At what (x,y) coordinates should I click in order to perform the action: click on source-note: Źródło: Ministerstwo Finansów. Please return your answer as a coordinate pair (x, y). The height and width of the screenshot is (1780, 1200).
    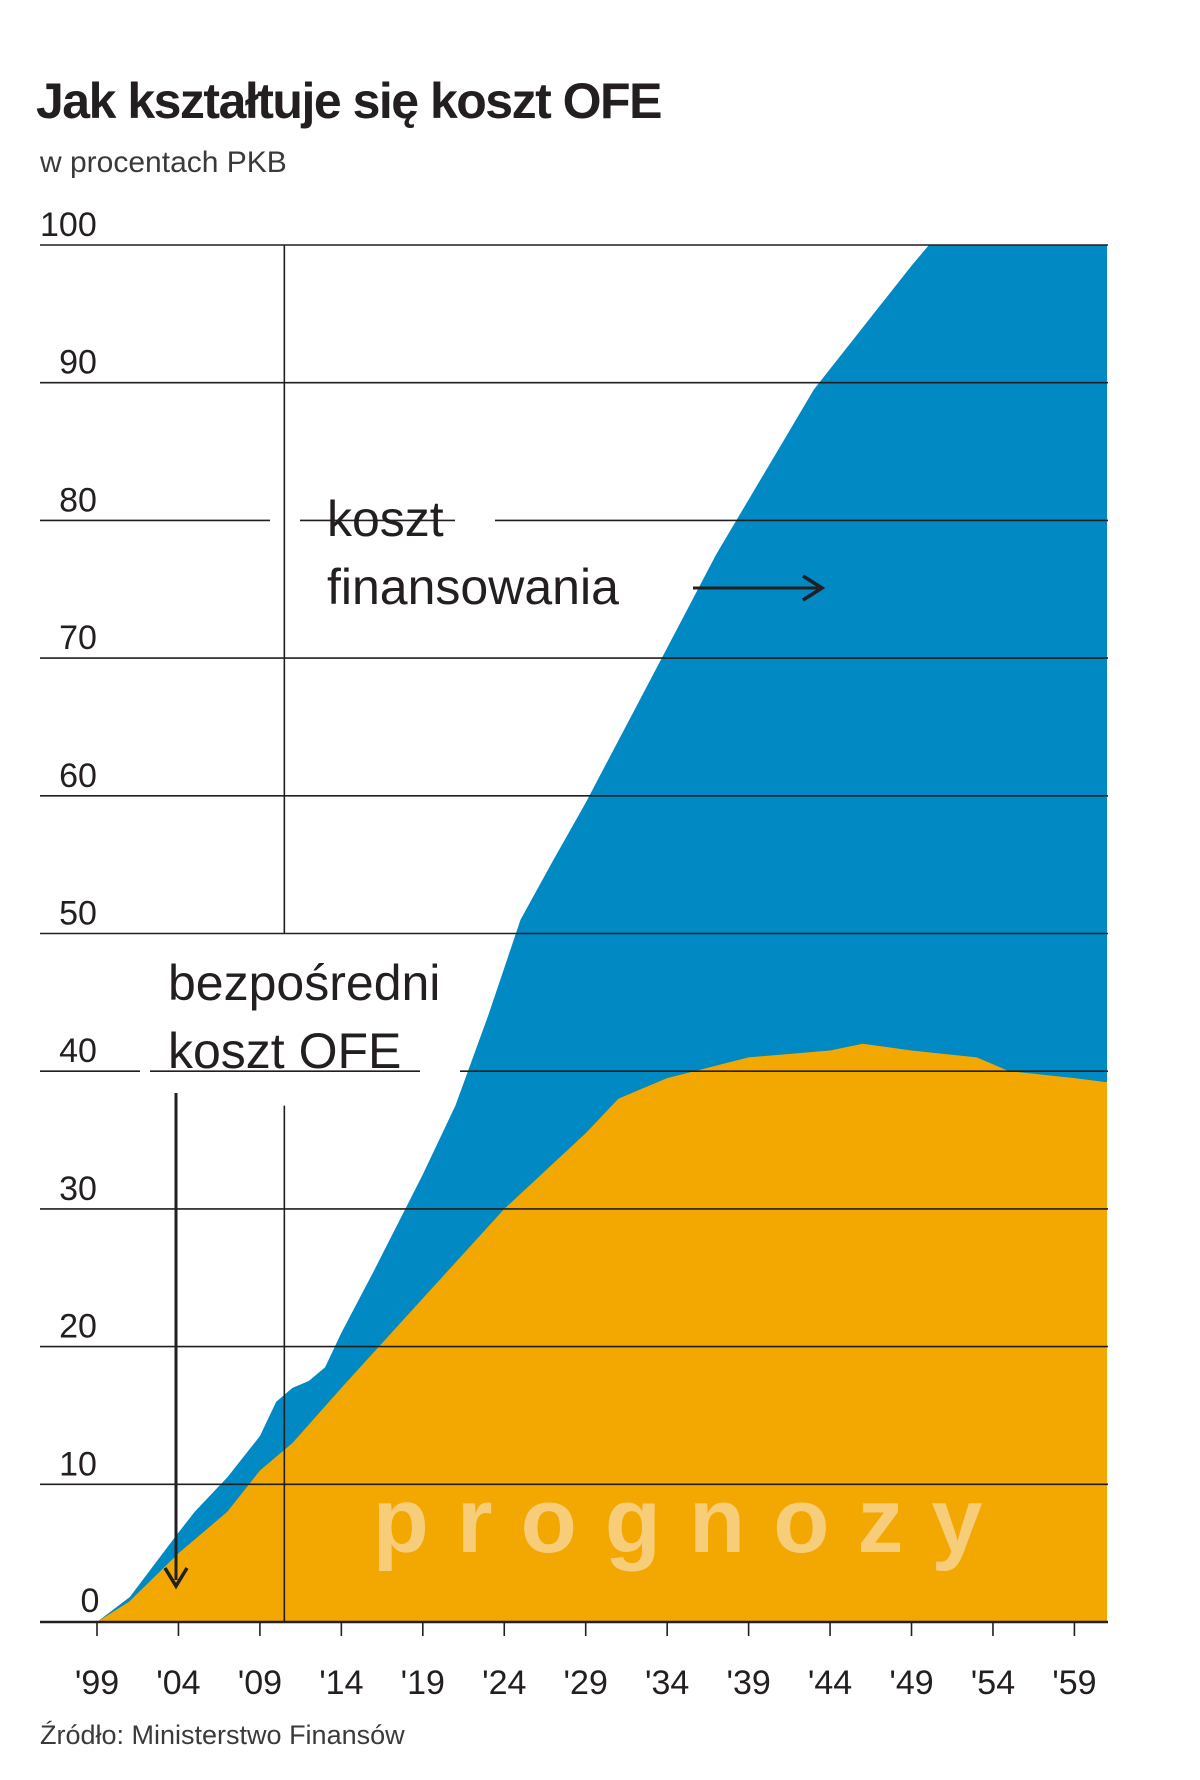
    Looking at the image, I should click on (222, 1735).